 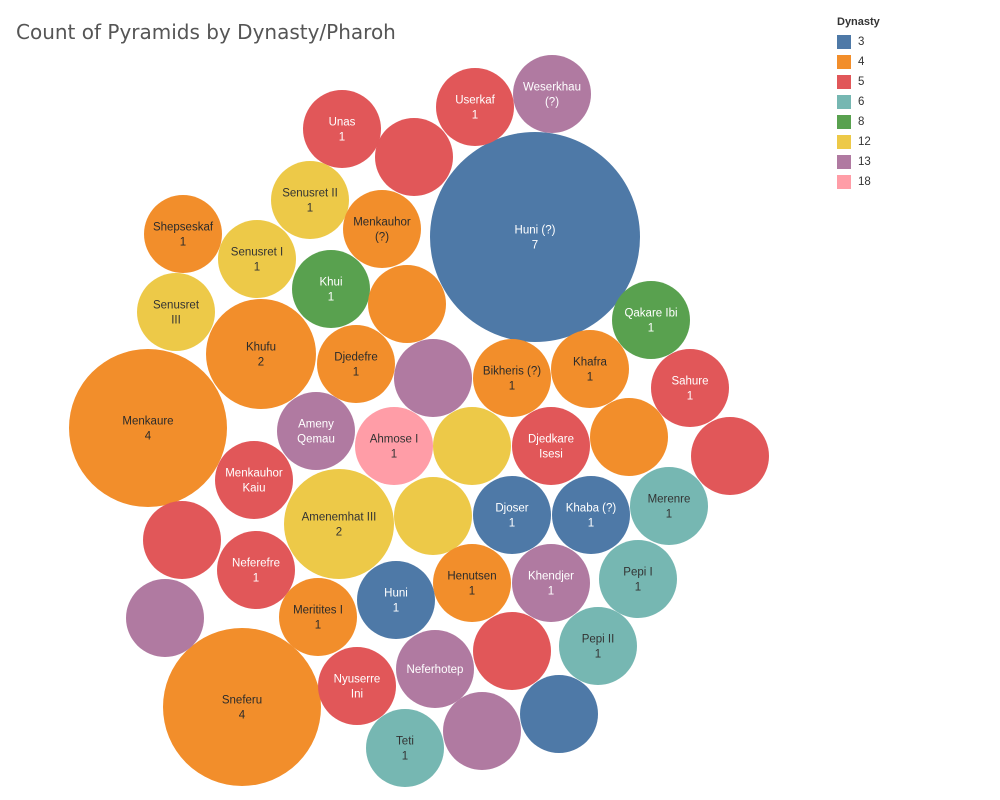 I want to click on bubble: Pepi II 1, so click(x=598, y=646).